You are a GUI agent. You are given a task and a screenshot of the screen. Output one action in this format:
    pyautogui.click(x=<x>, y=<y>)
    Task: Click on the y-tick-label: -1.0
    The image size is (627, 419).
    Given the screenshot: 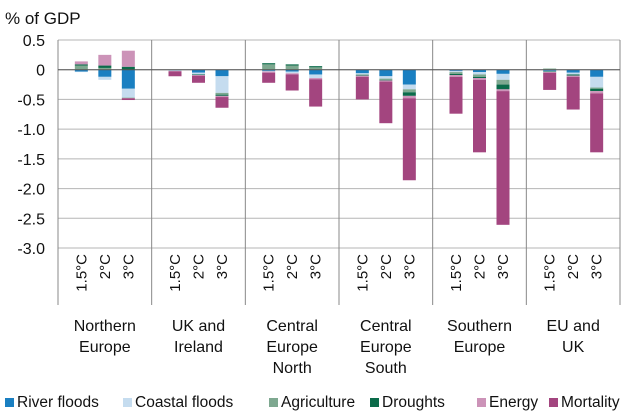 What is the action you would take?
    pyautogui.click(x=31, y=130)
    